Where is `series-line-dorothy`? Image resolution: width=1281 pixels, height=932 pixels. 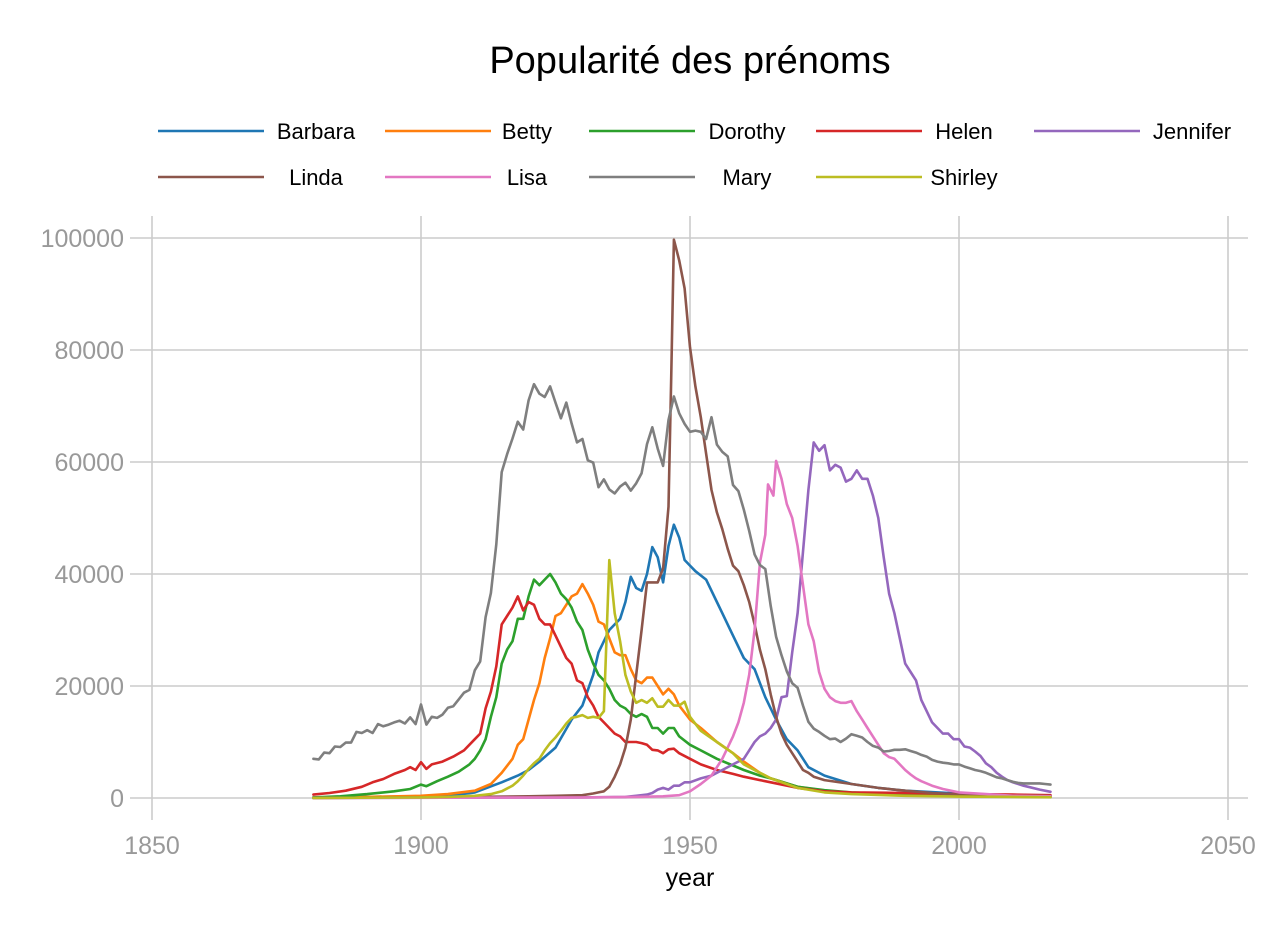
series-line-dorothy is located at coordinates (682, 685).